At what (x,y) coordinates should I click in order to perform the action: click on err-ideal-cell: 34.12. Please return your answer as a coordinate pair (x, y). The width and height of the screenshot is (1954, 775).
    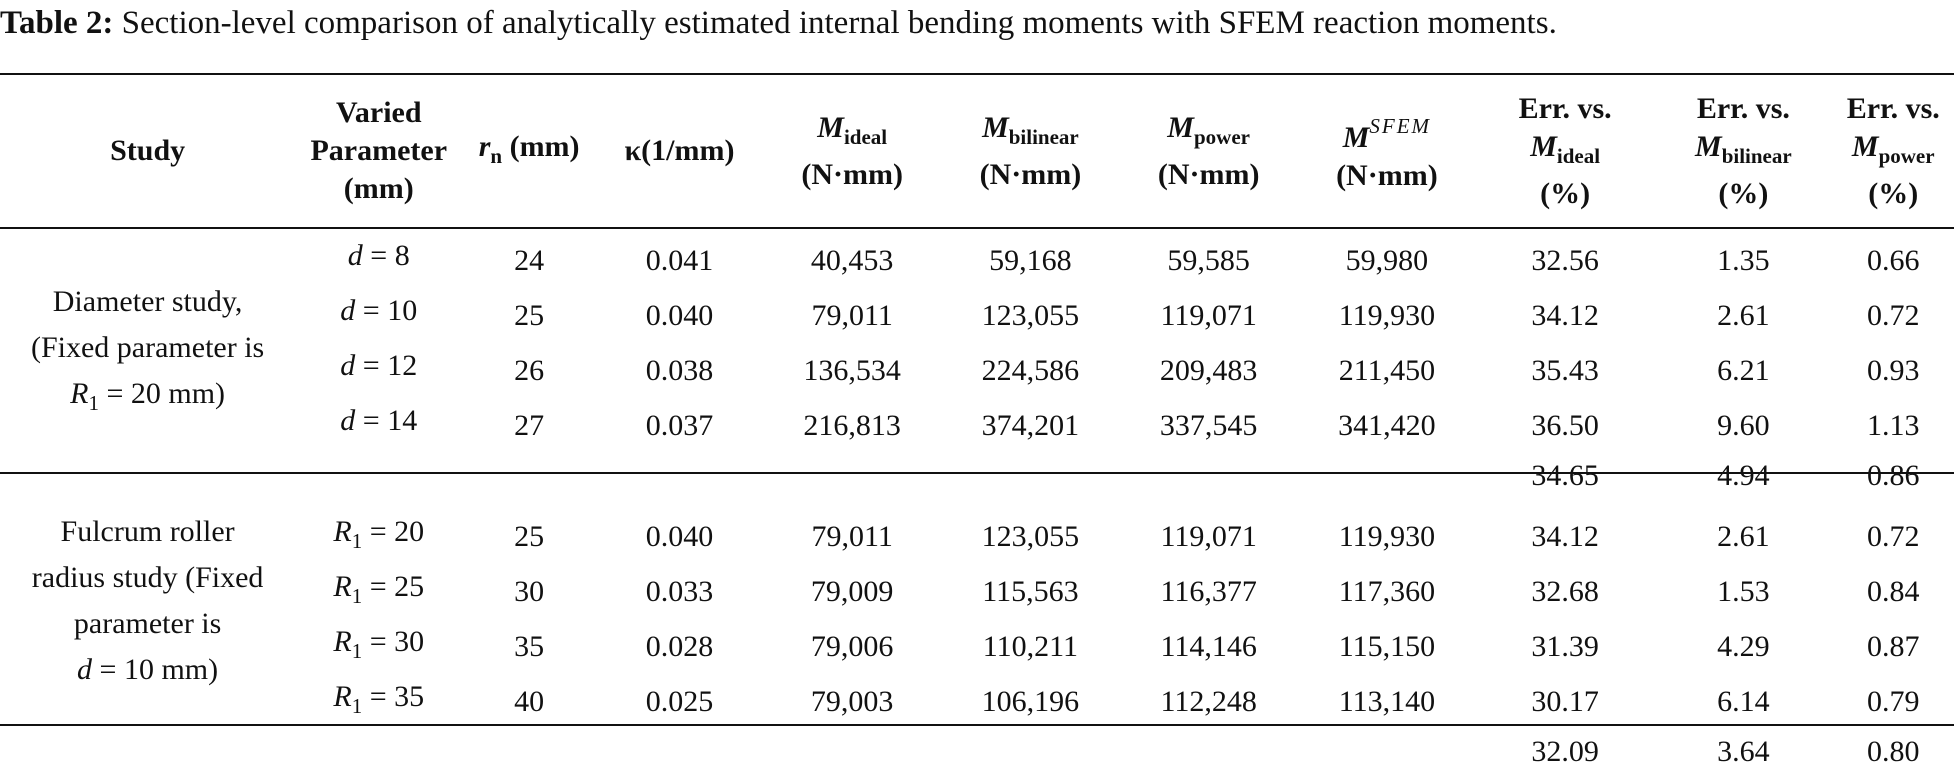
    Looking at the image, I should click on (1565, 536).